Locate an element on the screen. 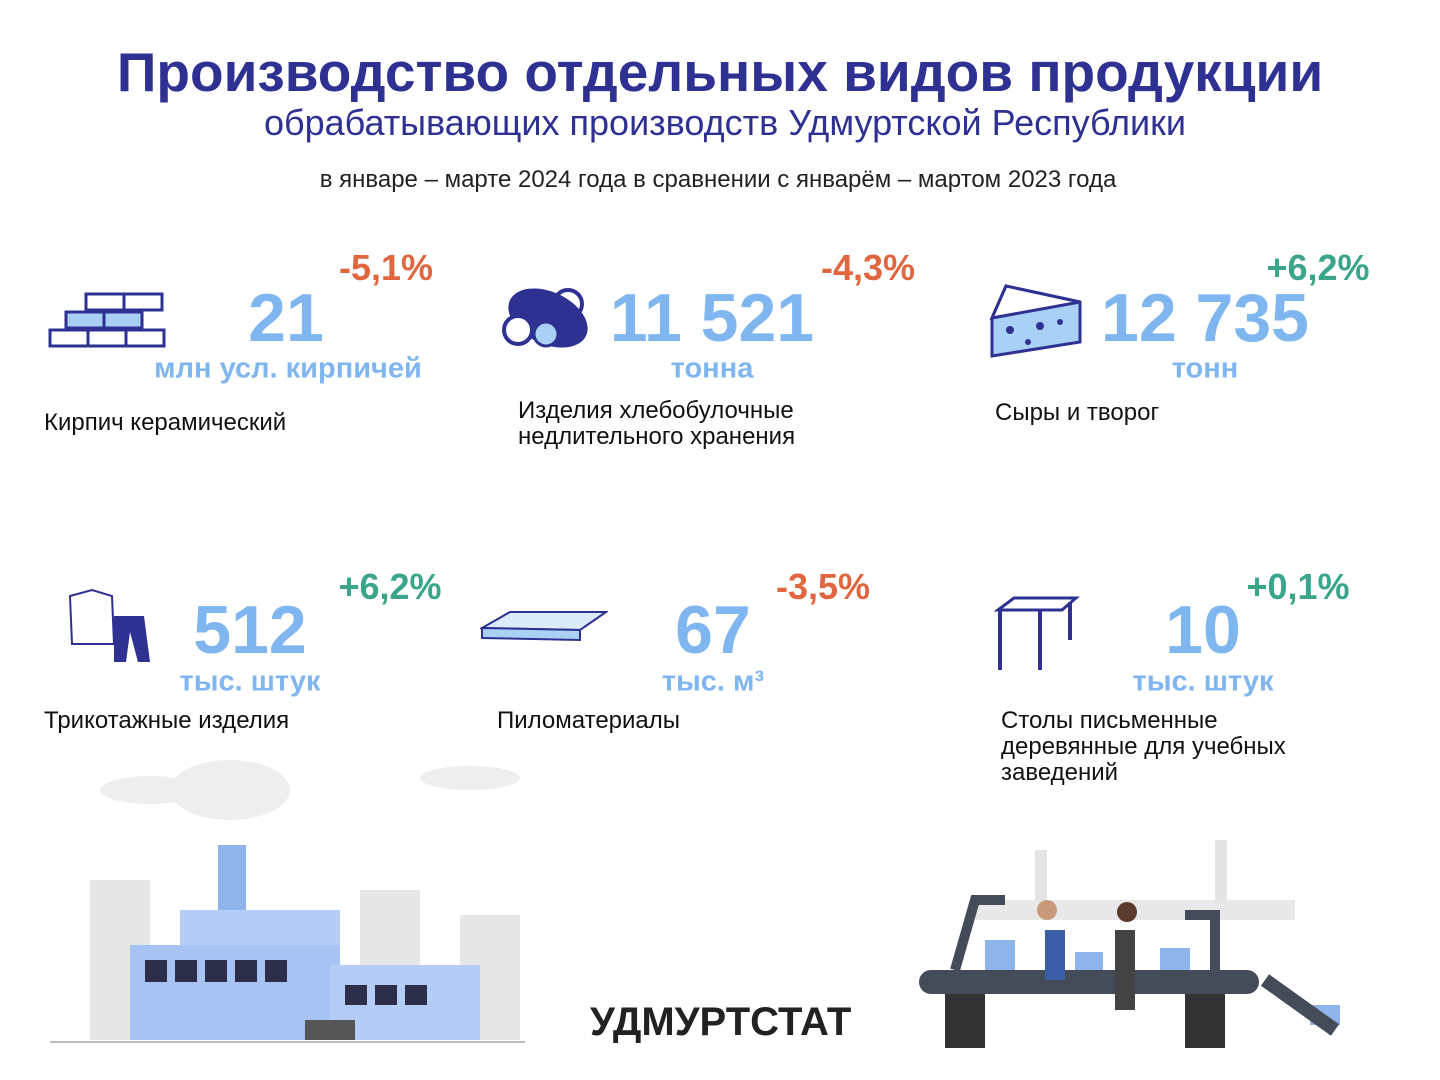 The height and width of the screenshot is (1080, 1440). title: Производство отдельных видов продукции is located at coordinates (720, 72).